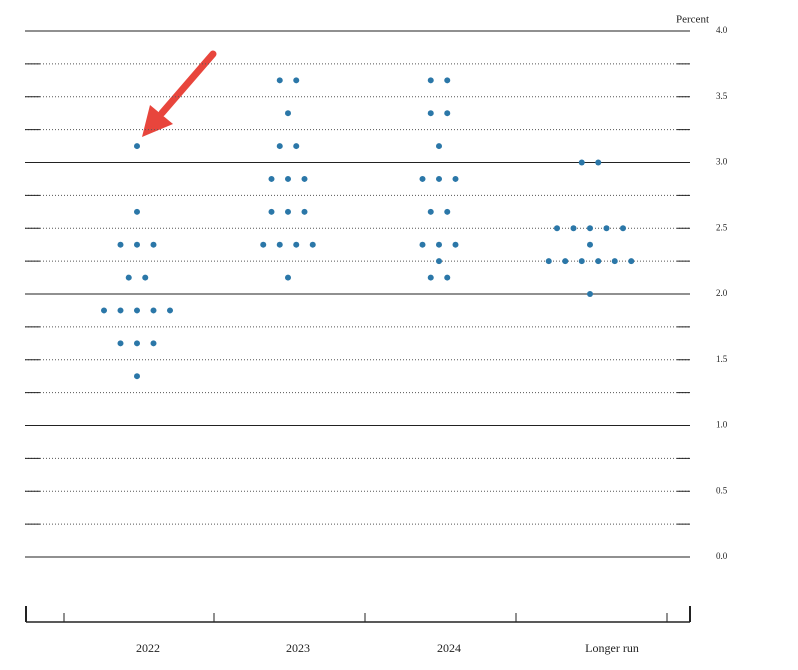 This screenshot has width=798, height=670. What do you see at coordinates (298, 648) in the screenshot?
I see `x-tick-label: 2023` at bounding box center [298, 648].